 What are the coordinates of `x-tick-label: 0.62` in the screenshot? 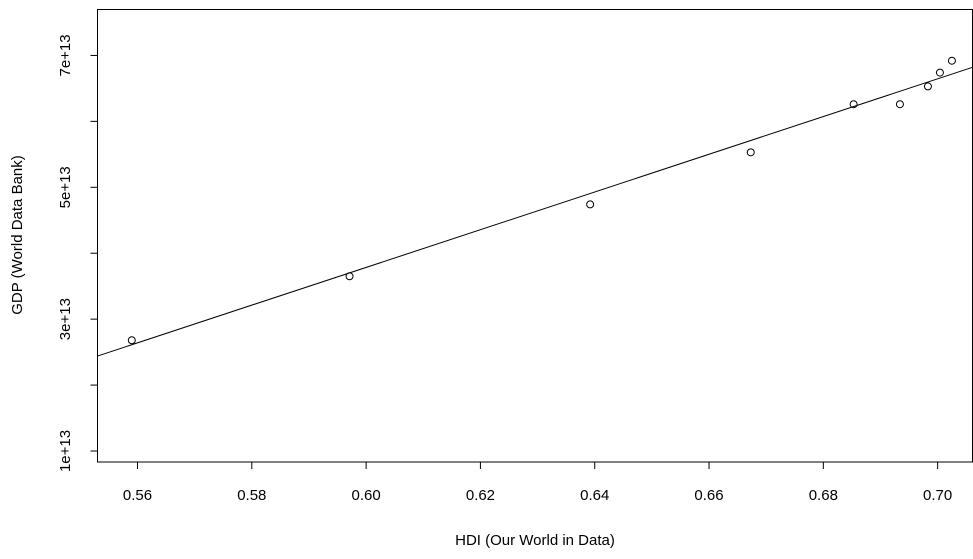 It's located at (480, 495).